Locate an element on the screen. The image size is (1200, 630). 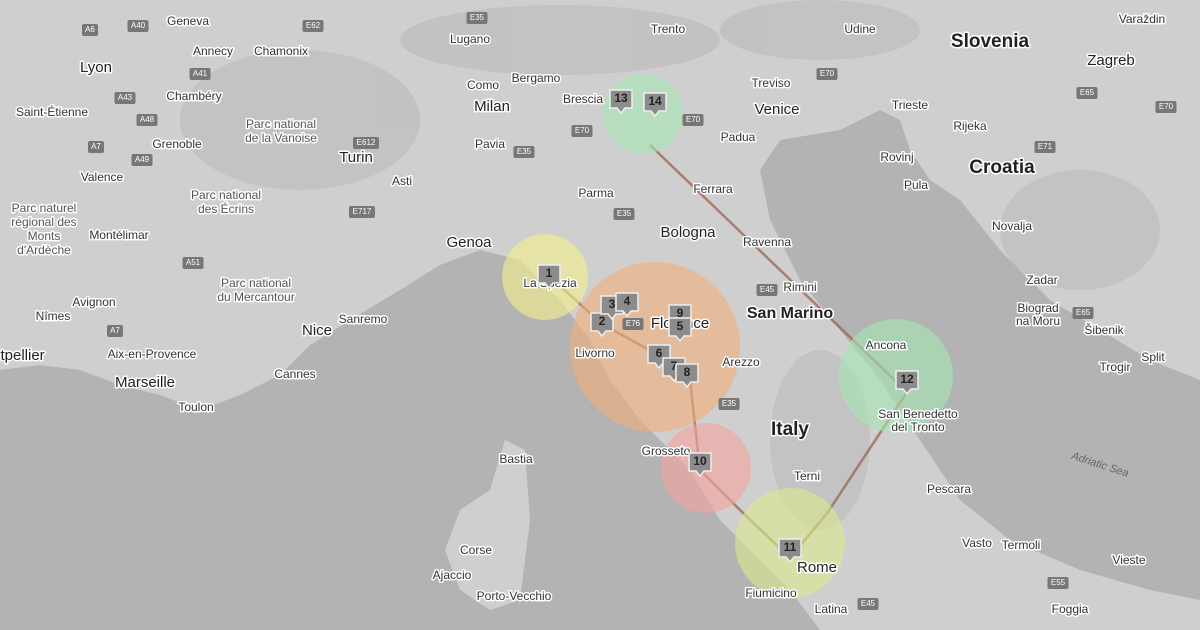
place-label: Novalja is located at coordinates (1012, 226).